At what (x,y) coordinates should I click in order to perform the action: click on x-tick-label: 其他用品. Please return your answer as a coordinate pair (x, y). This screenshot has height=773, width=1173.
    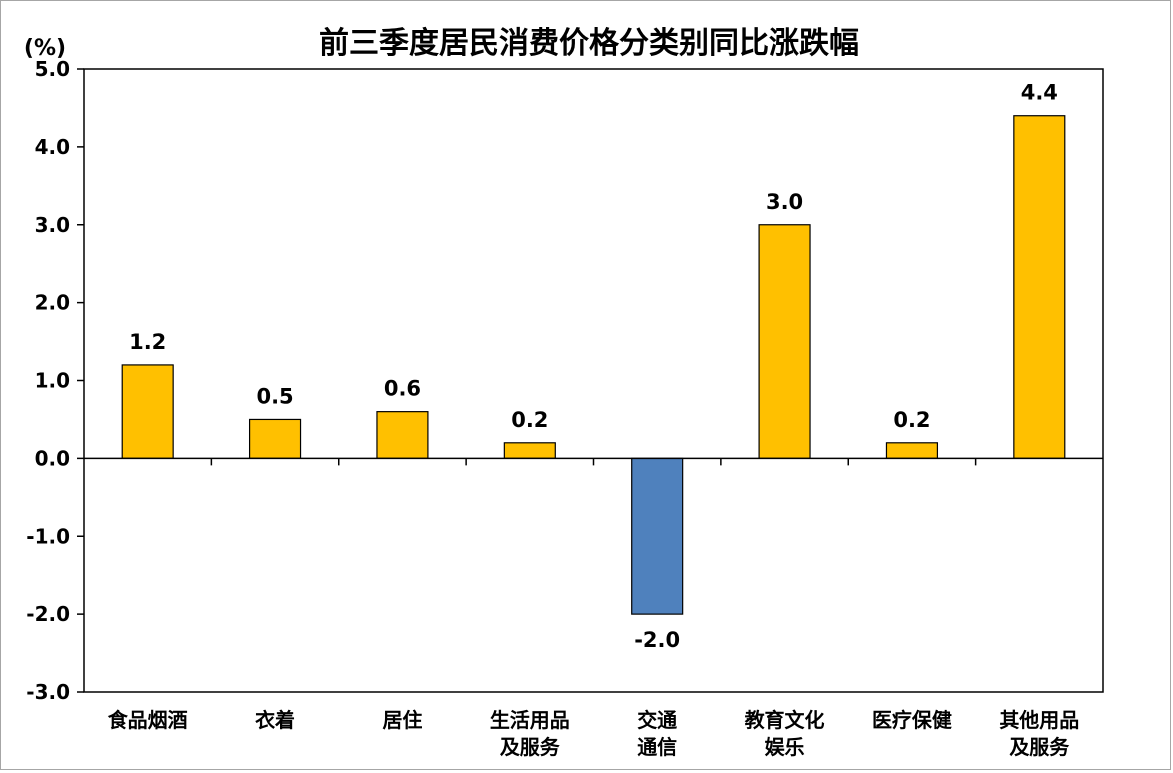
    Looking at the image, I should click on (1039, 720).